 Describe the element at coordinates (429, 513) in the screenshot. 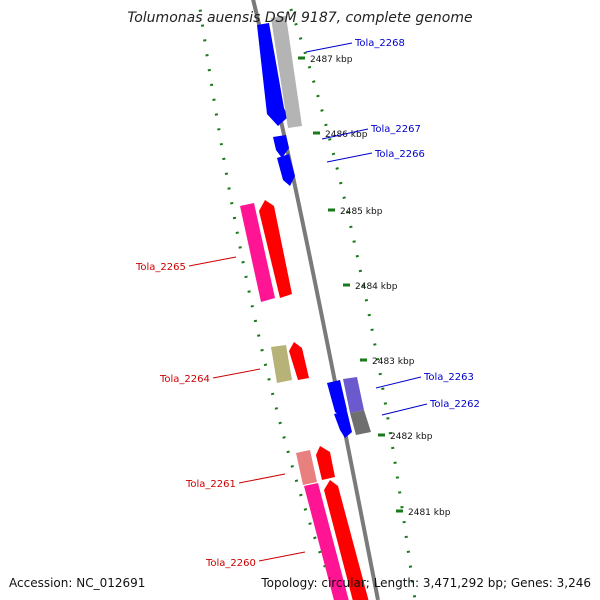

I see `tick-label: 2481 kbp` at that location.